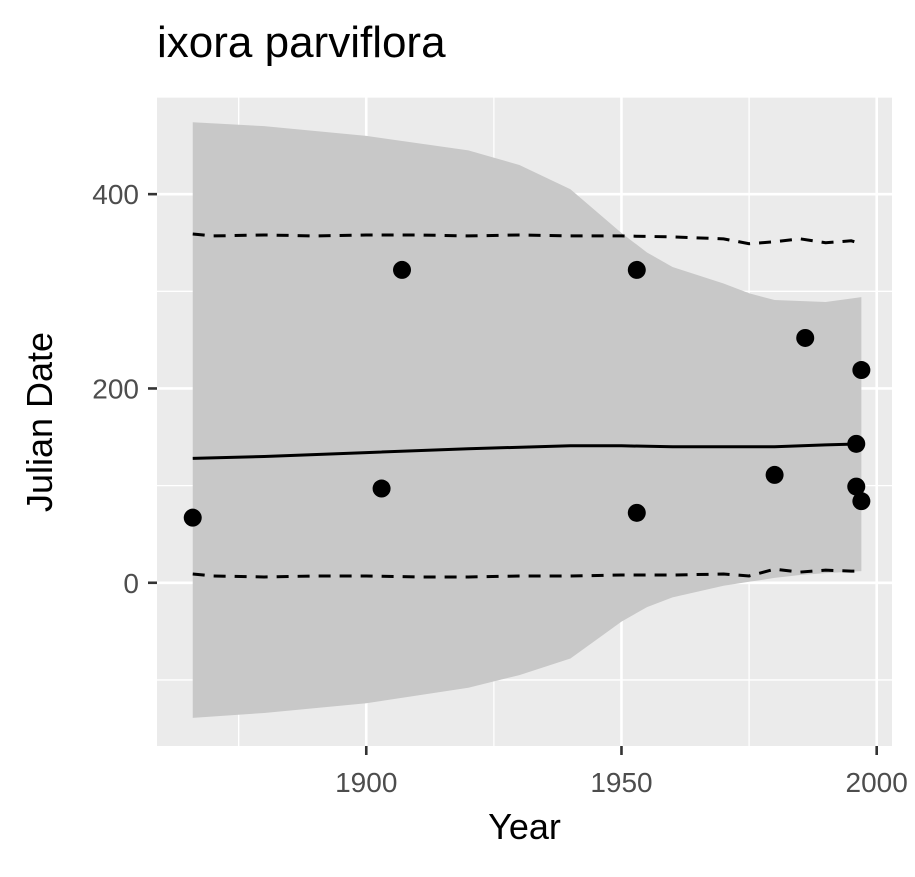  What do you see at coordinates (527, 451) in the screenshot?
I see `fit-line` at bounding box center [527, 451].